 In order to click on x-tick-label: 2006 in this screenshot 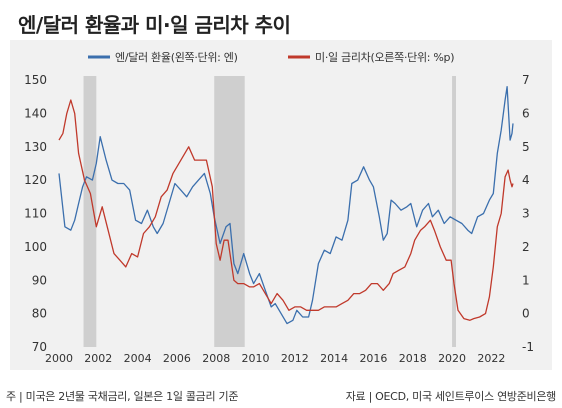, I will do `click(177, 358)`.